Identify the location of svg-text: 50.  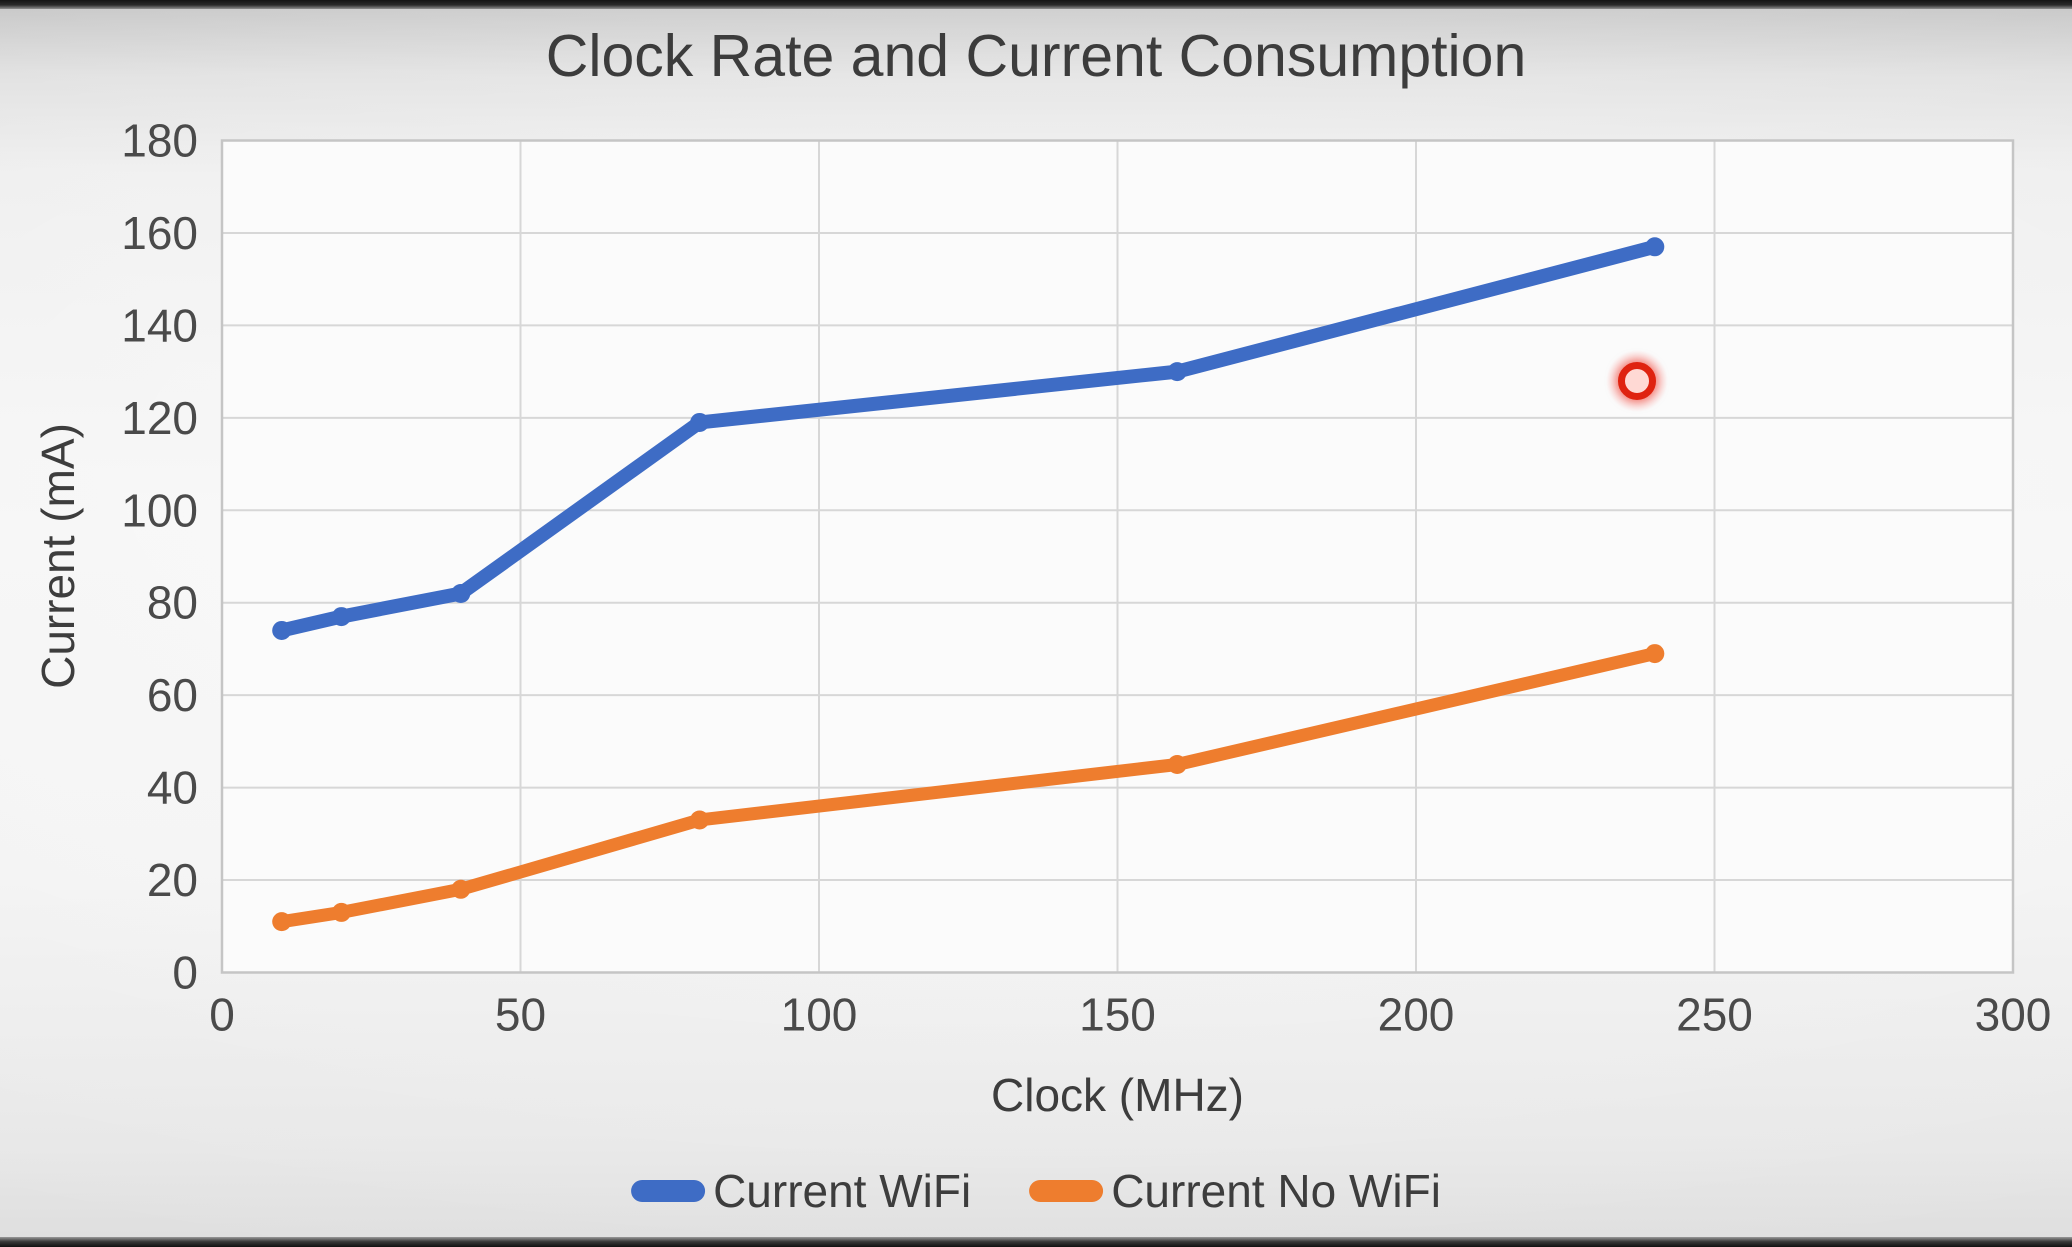
(520, 1015).